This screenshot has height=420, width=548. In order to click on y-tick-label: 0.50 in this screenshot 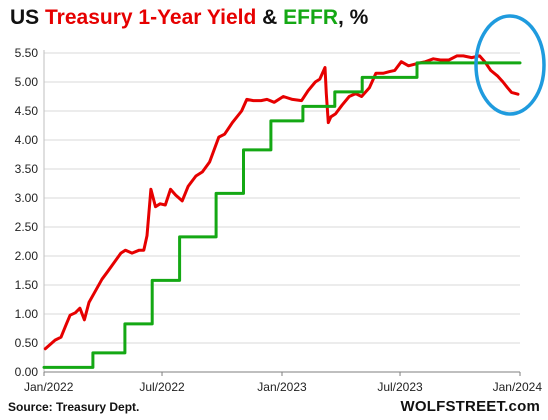, I will do `click(27, 343)`.